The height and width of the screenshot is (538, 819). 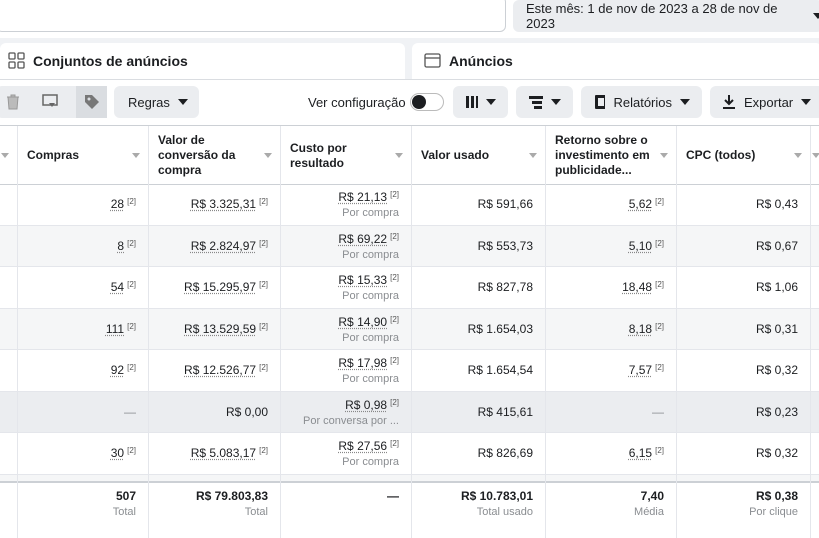 I want to click on cell: R$ 21,13 [2] Por compra, so click(x=339, y=204).